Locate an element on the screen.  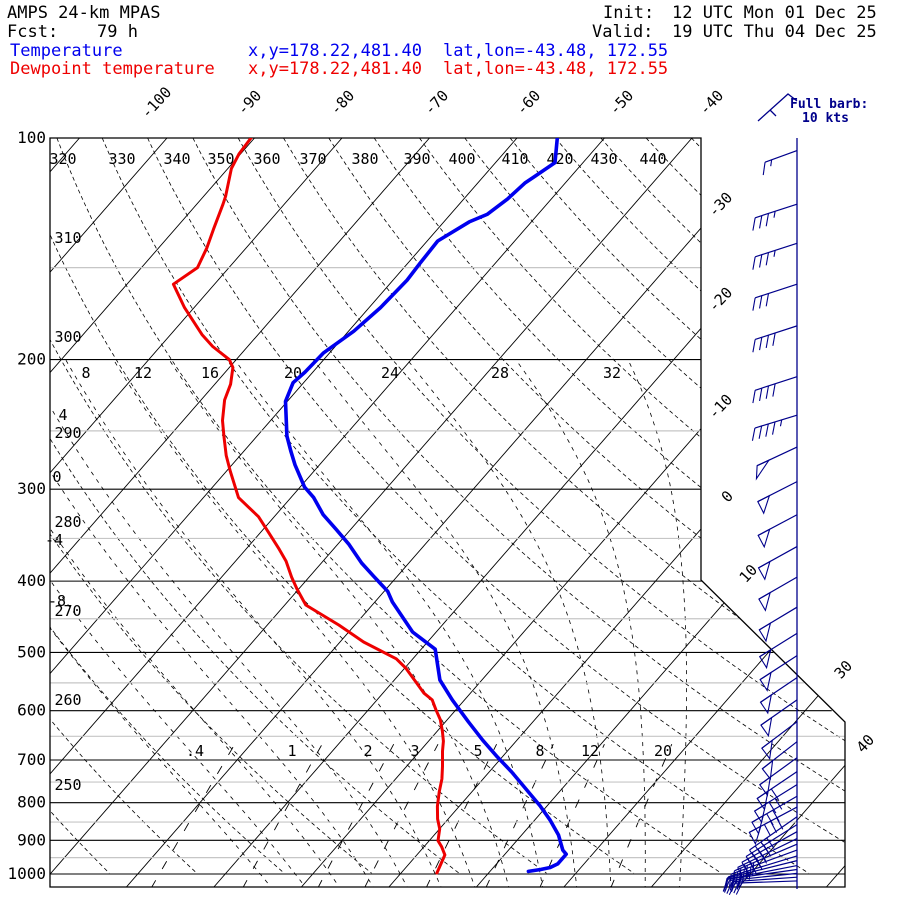
grid-label: .4 is located at coordinates (195, 751).